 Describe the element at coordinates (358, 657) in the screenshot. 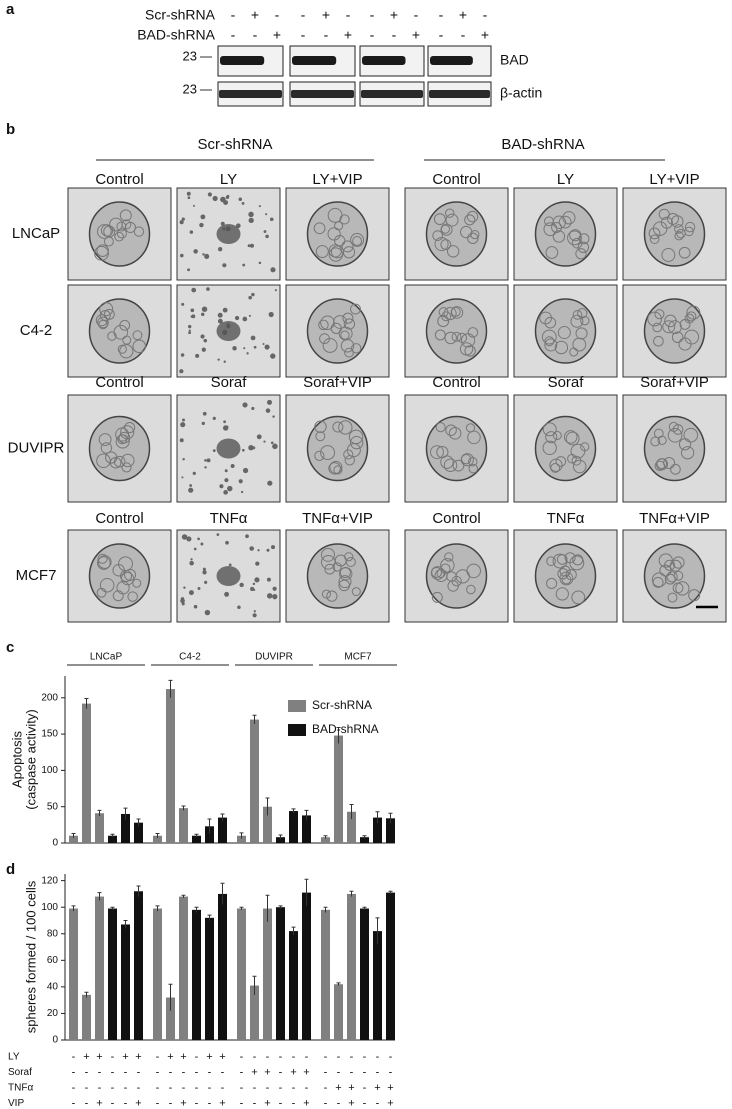

I see `group-label: MCF7` at that location.